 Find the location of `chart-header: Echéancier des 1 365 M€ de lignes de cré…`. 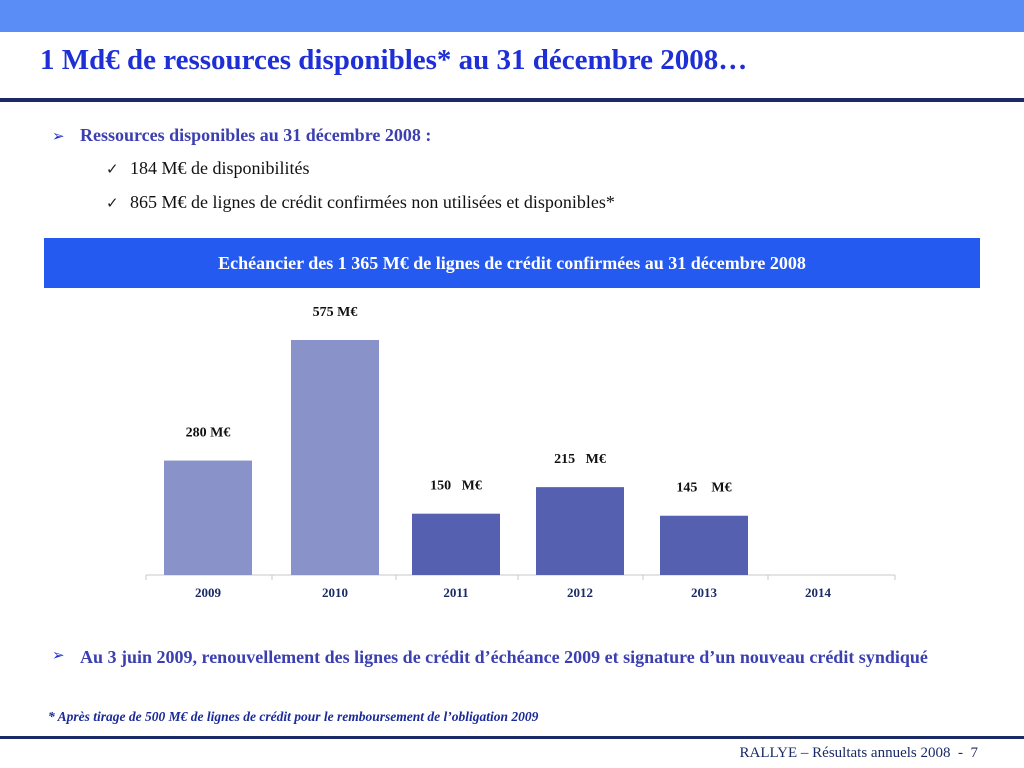

chart-header: Echéancier des 1 365 M€ de lignes de cré… is located at coordinates (512, 263).